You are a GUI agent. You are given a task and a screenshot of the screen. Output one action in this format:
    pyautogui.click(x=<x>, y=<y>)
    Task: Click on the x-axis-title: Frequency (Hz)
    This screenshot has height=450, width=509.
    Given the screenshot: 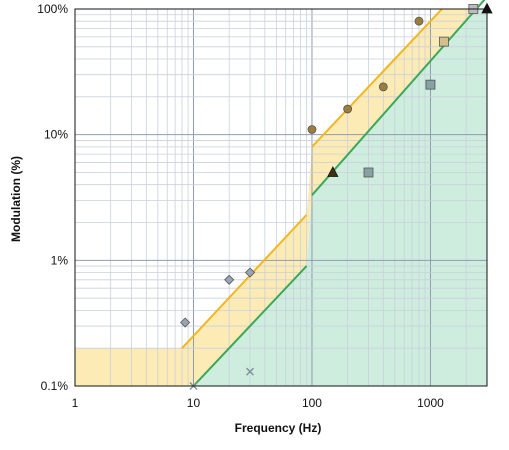 What is the action you would take?
    pyautogui.click(x=278, y=428)
    